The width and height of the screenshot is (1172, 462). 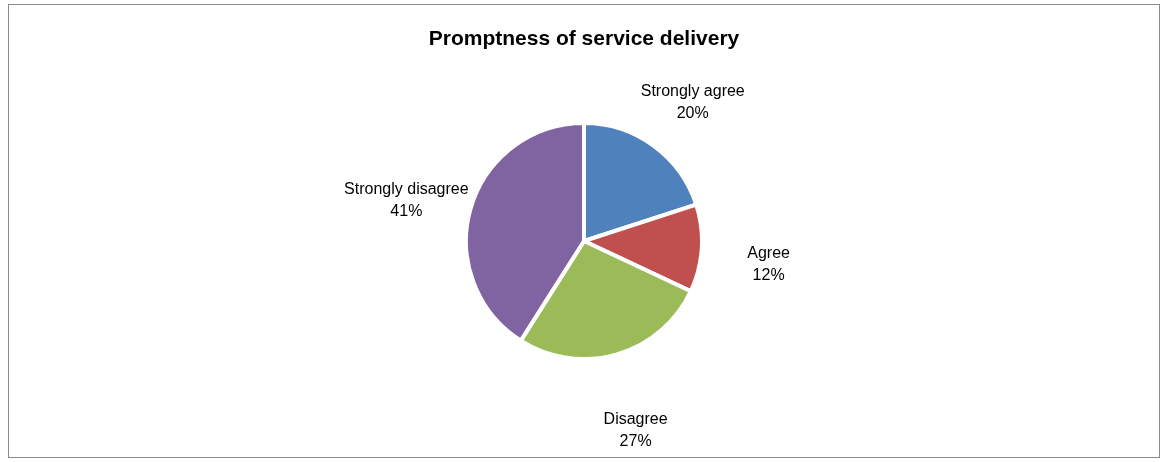 I want to click on slice-label: Strongly disagree, so click(x=406, y=189).